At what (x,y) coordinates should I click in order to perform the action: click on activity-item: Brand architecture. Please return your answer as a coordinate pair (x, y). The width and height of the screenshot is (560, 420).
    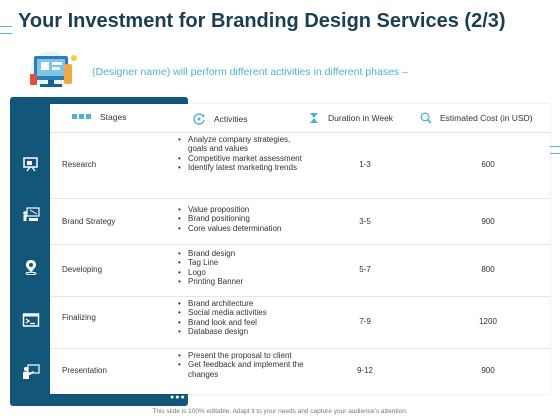
    Looking at the image, I should click on (243, 304).